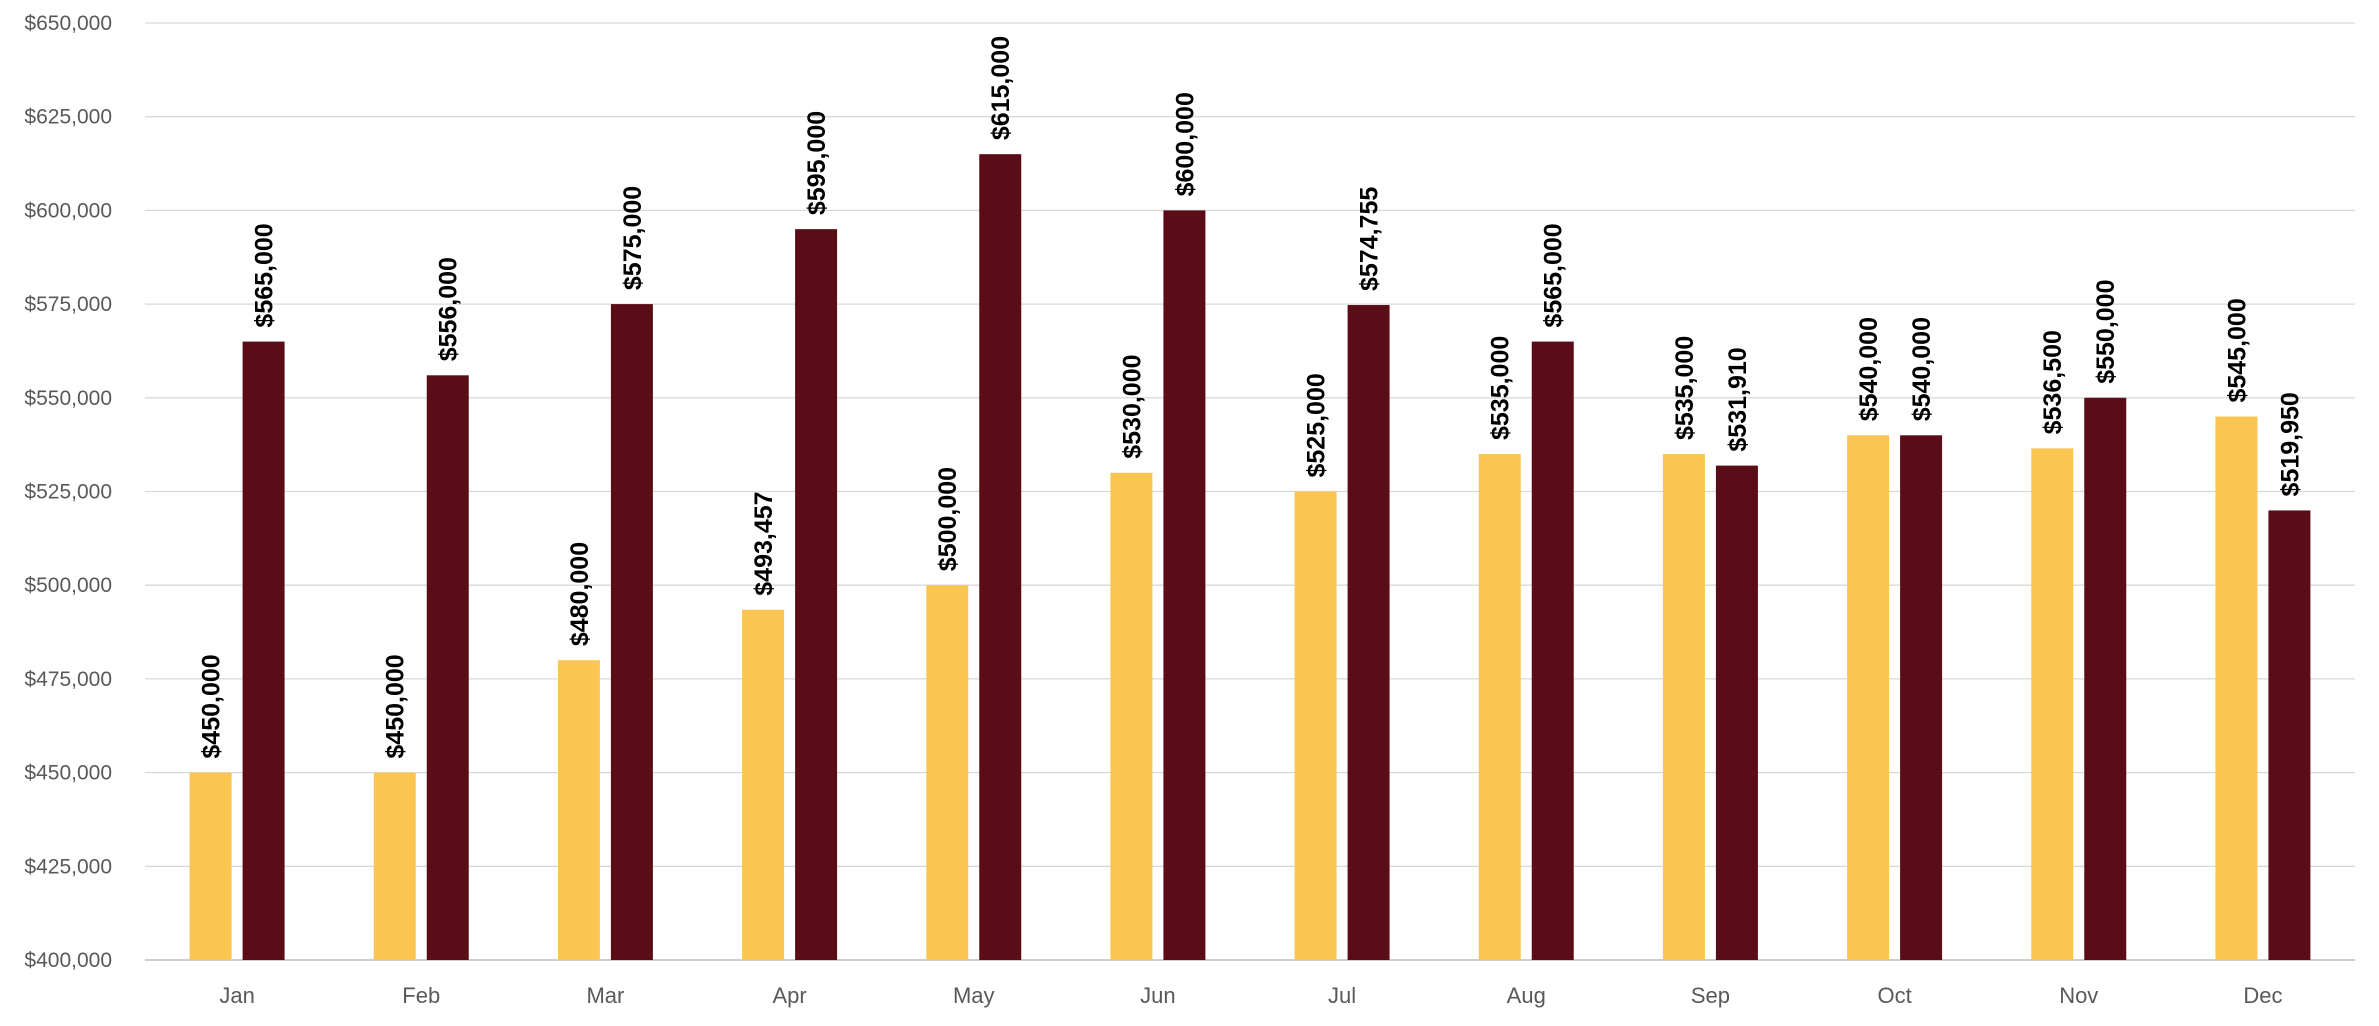 This screenshot has width=2379, height=1026. Describe the element at coordinates (578, 810) in the screenshot. I see `series1-bar-mar` at that location.